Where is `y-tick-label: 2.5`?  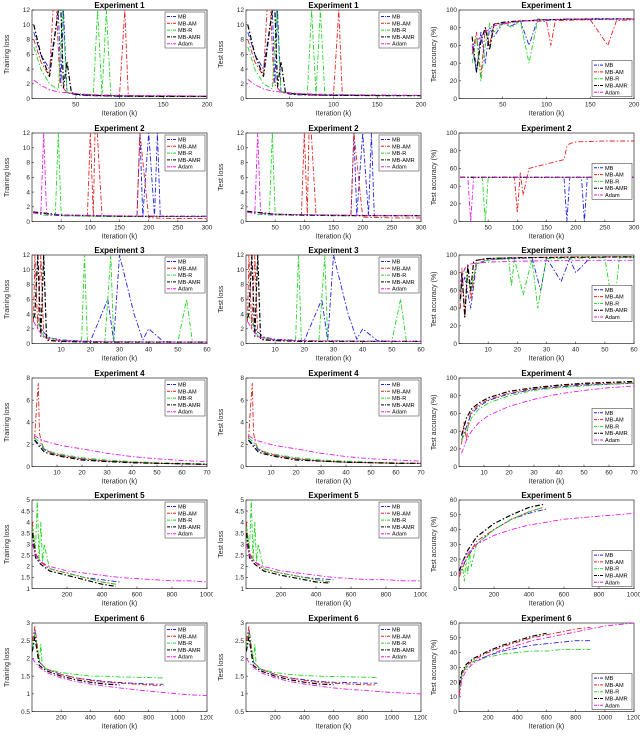 y-tick-label: 2.5 is located at coordinates (239, 556).